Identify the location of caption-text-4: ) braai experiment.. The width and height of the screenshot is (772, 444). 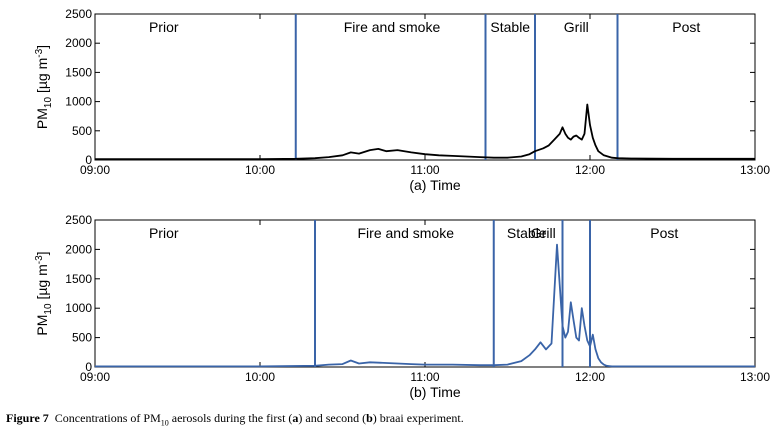
(418, 418).